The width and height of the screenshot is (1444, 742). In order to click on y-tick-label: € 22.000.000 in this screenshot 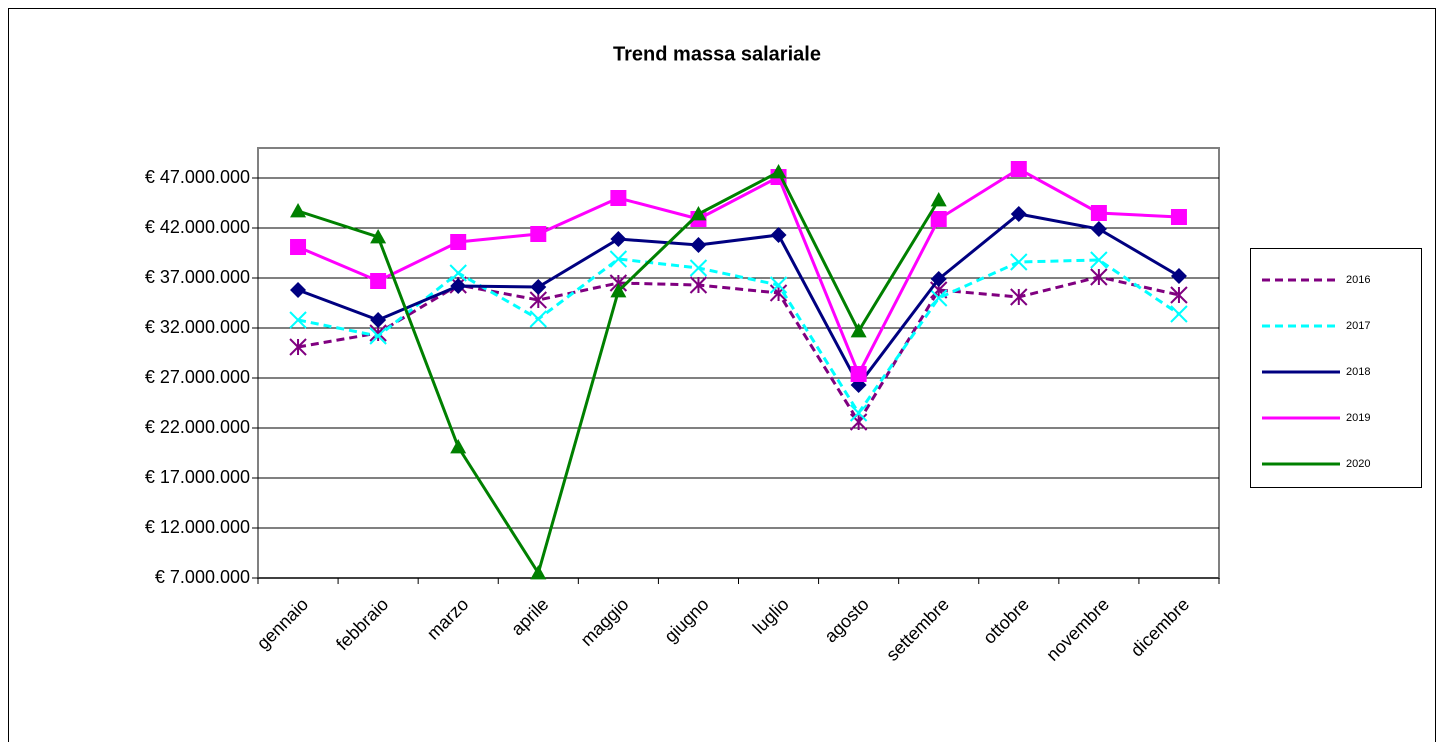, I will do `click(197, 427)`.